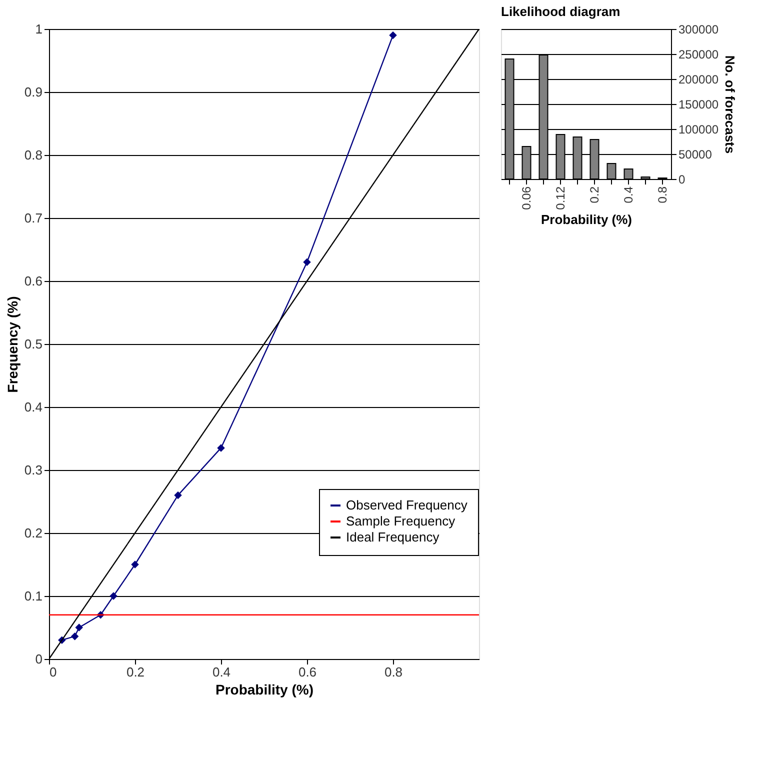  Describe the element at coordinates (33, 596) in the screenshot. I see `y-tick-label: 0.1` at that location.